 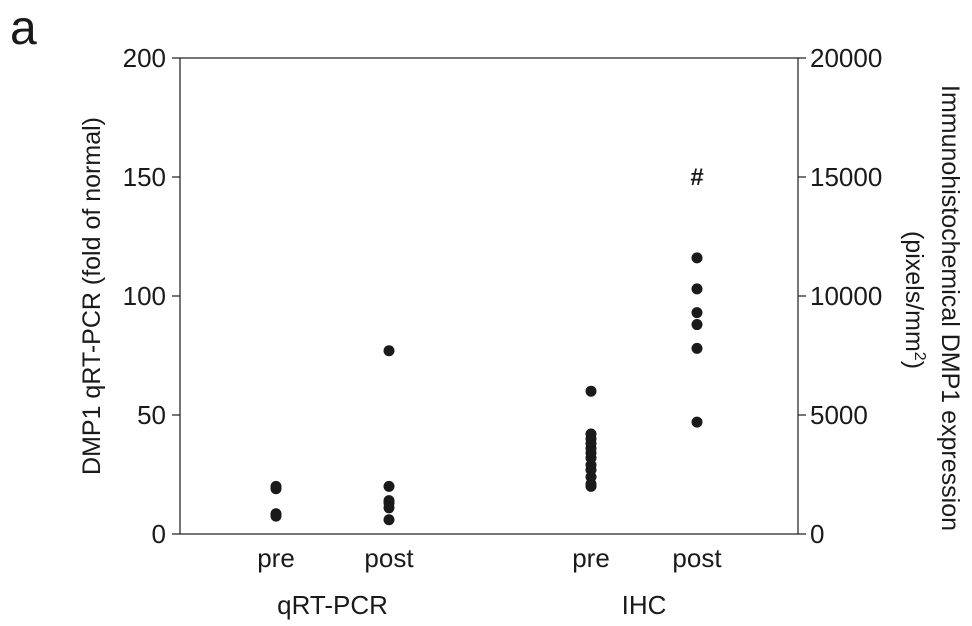 What do you see at coordinates (817, 534) in the screenshot?
I see `right-tick-label: 0` at bounding box center [817, 534].